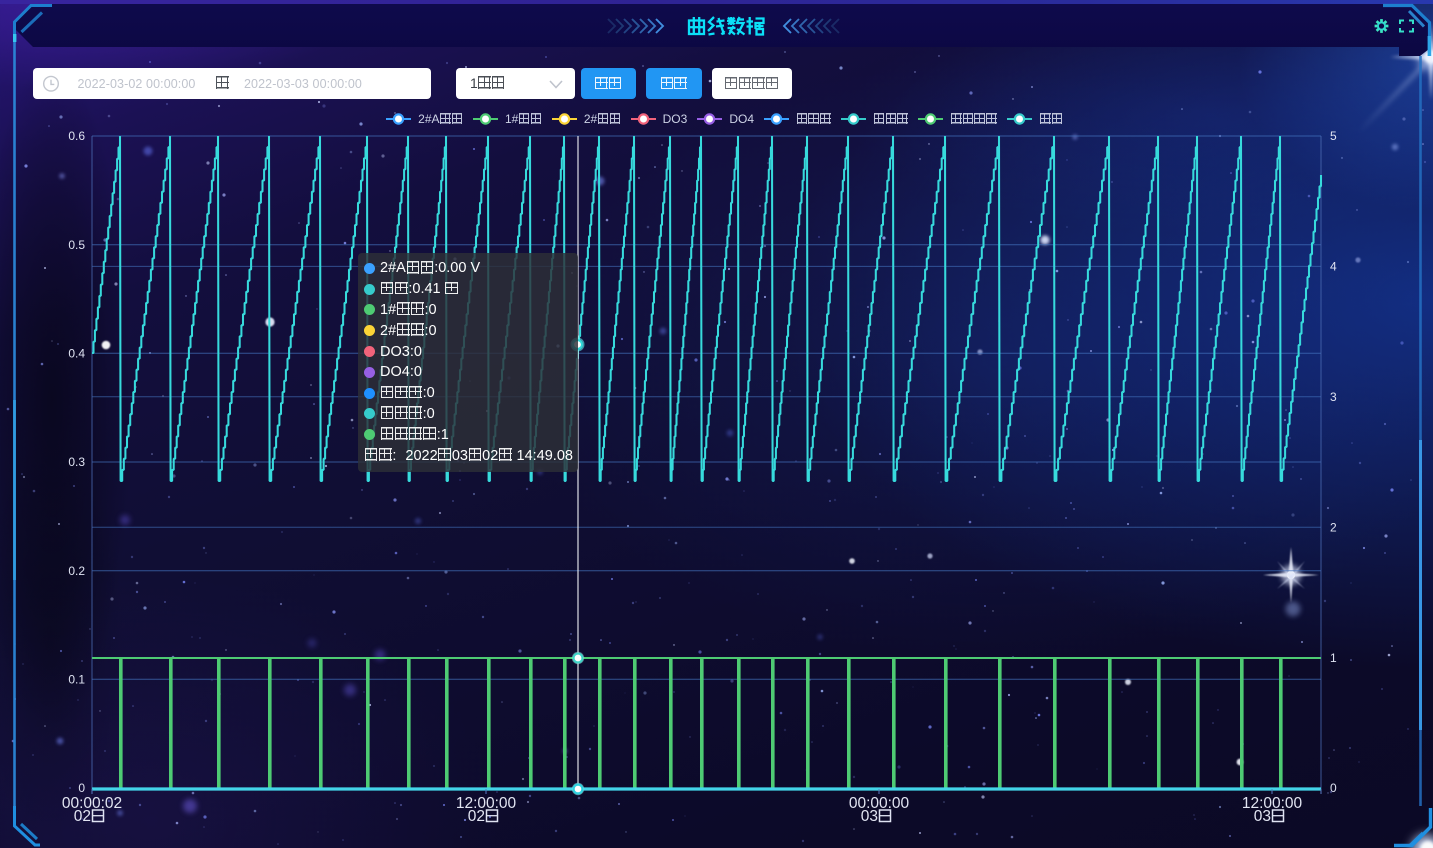 The width and height of the screenshot is (1433, 848). What do you see at coordinates (1333, 267) in the screenshot?
I see `svg-text: 4` at bounding box center [1333, 267].